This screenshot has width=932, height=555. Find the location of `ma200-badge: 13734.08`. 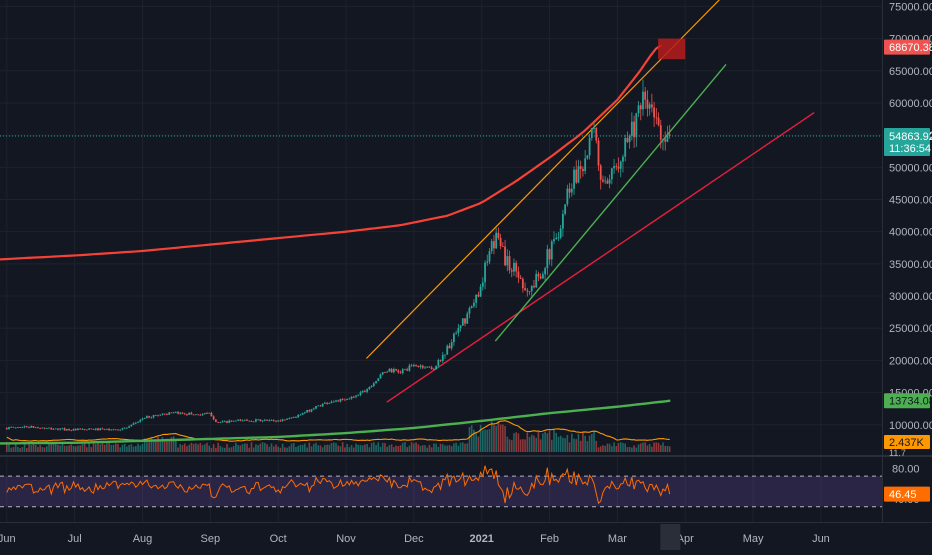

ma200-badge: 13734.08 is located at coordinates (908, 401).